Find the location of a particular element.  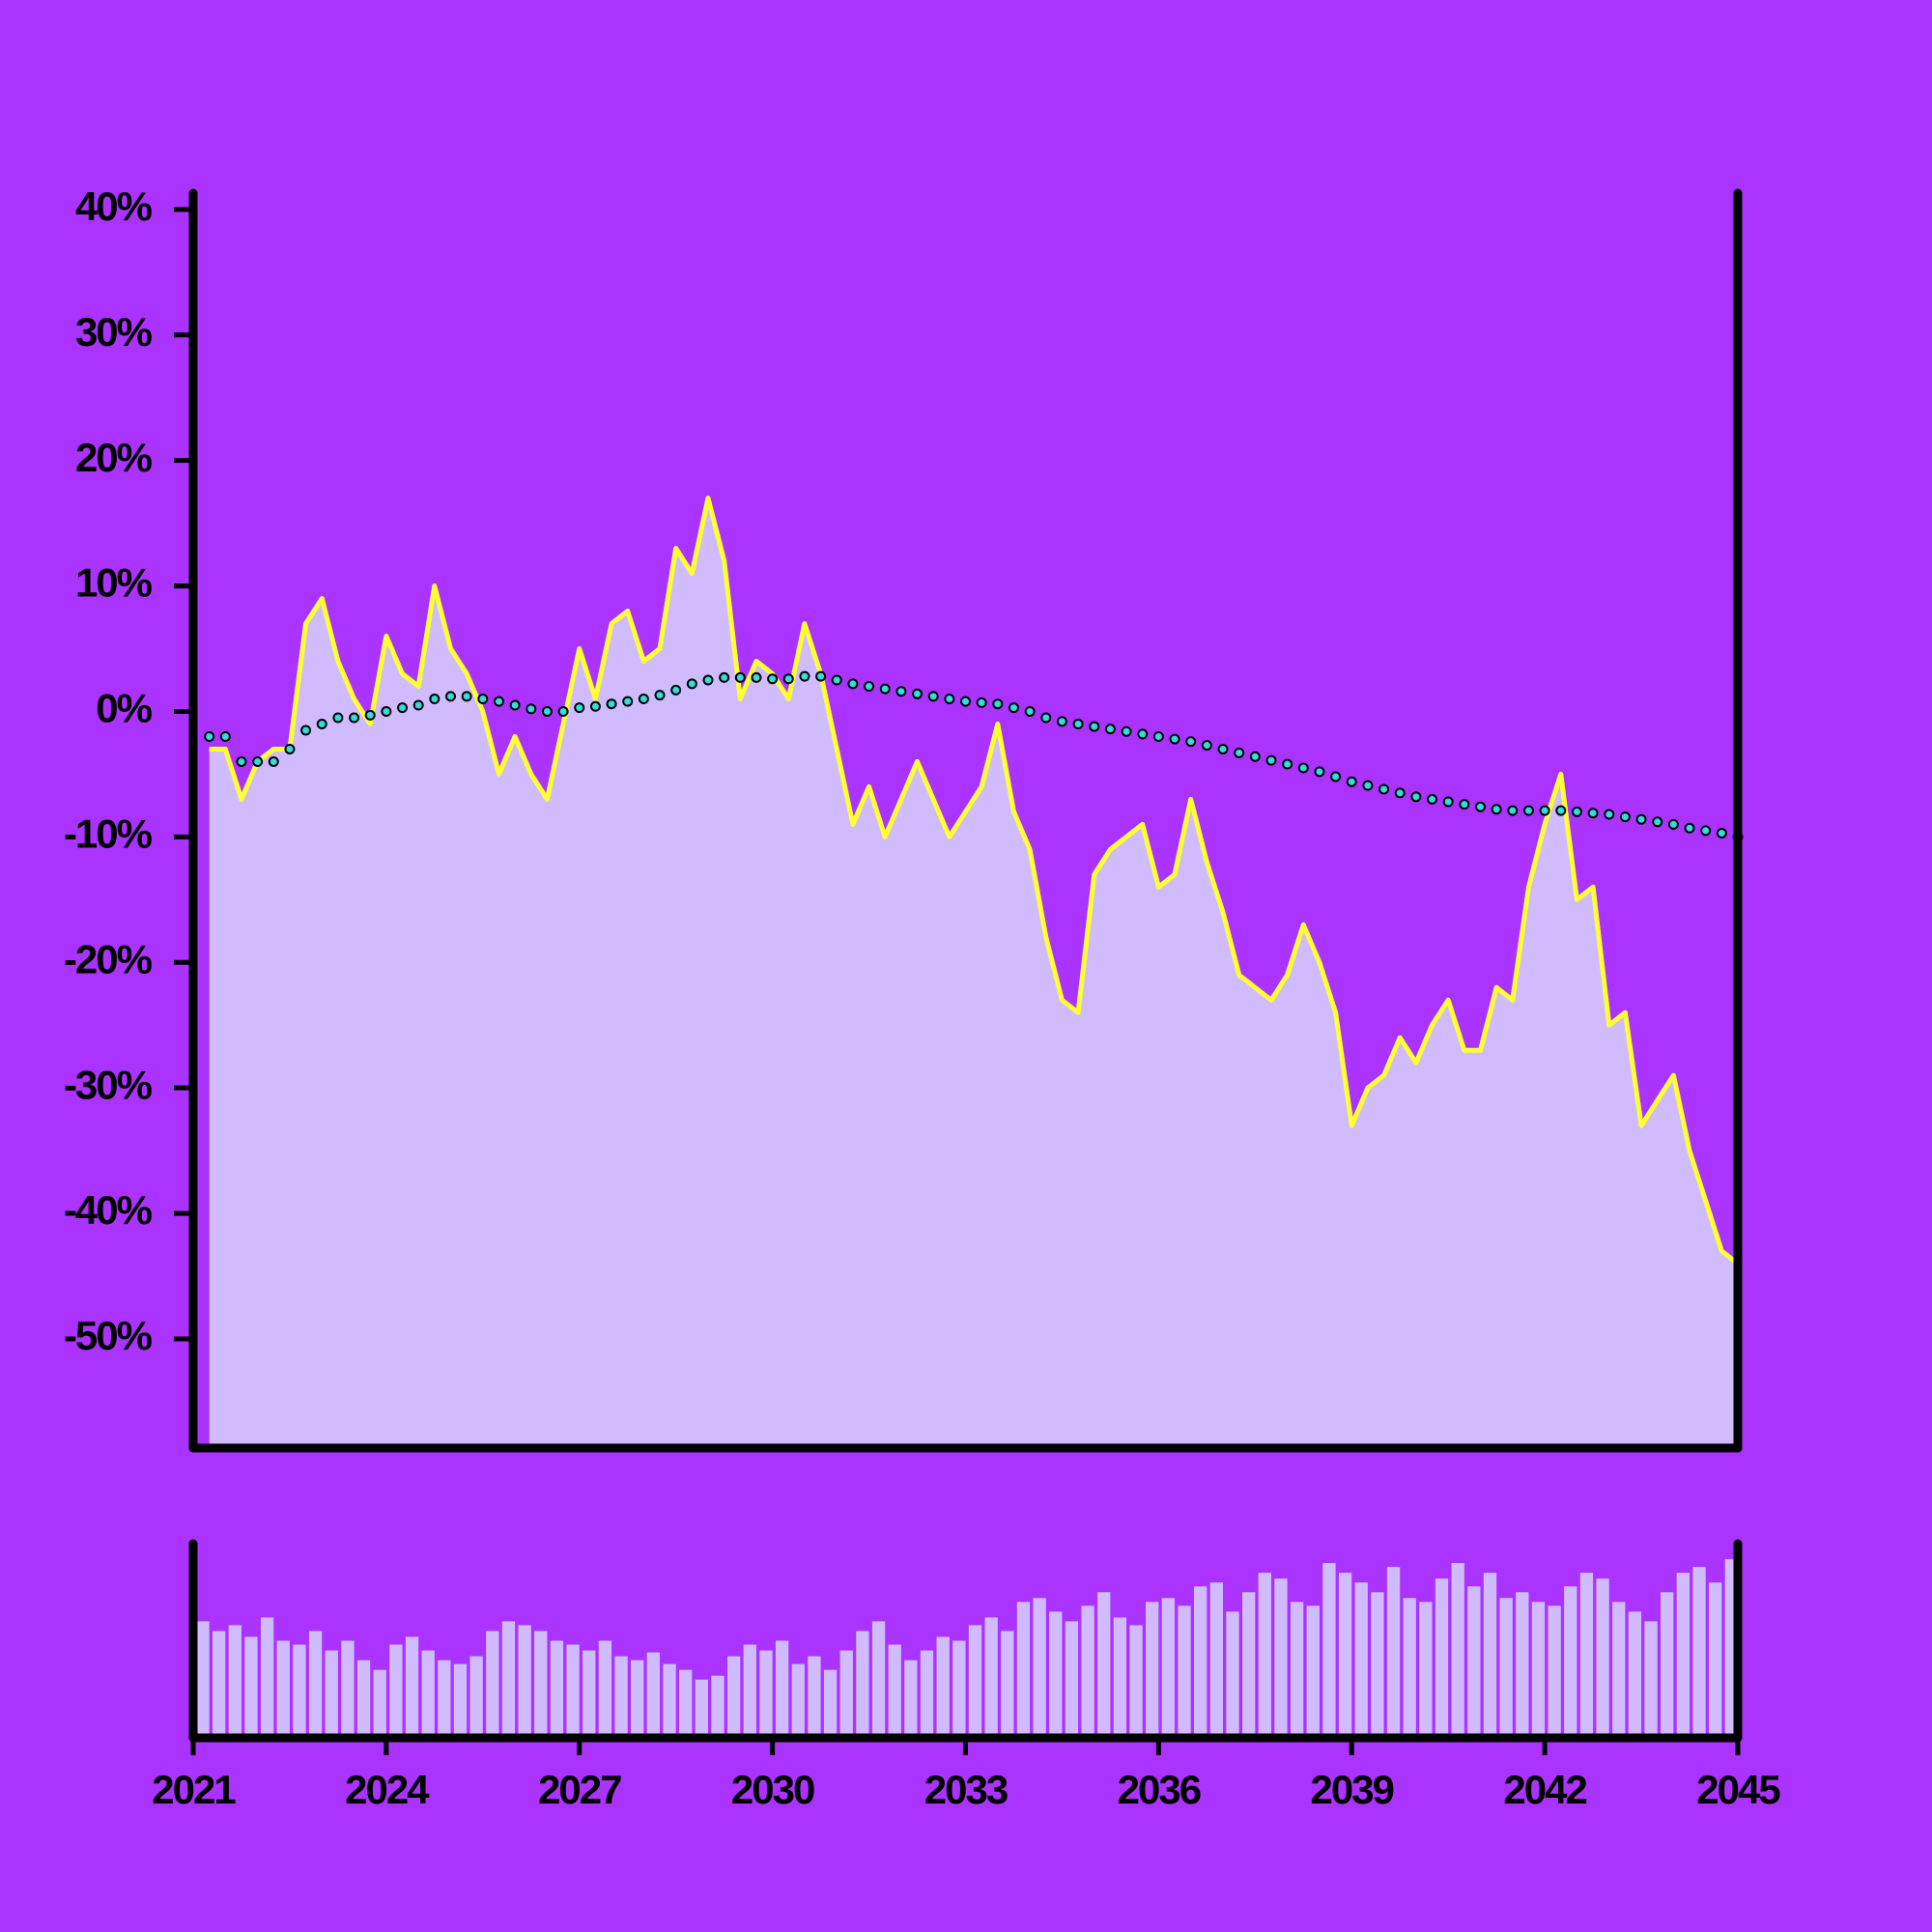

y-tick-label: -50% is located at coordinates (108, 1335).